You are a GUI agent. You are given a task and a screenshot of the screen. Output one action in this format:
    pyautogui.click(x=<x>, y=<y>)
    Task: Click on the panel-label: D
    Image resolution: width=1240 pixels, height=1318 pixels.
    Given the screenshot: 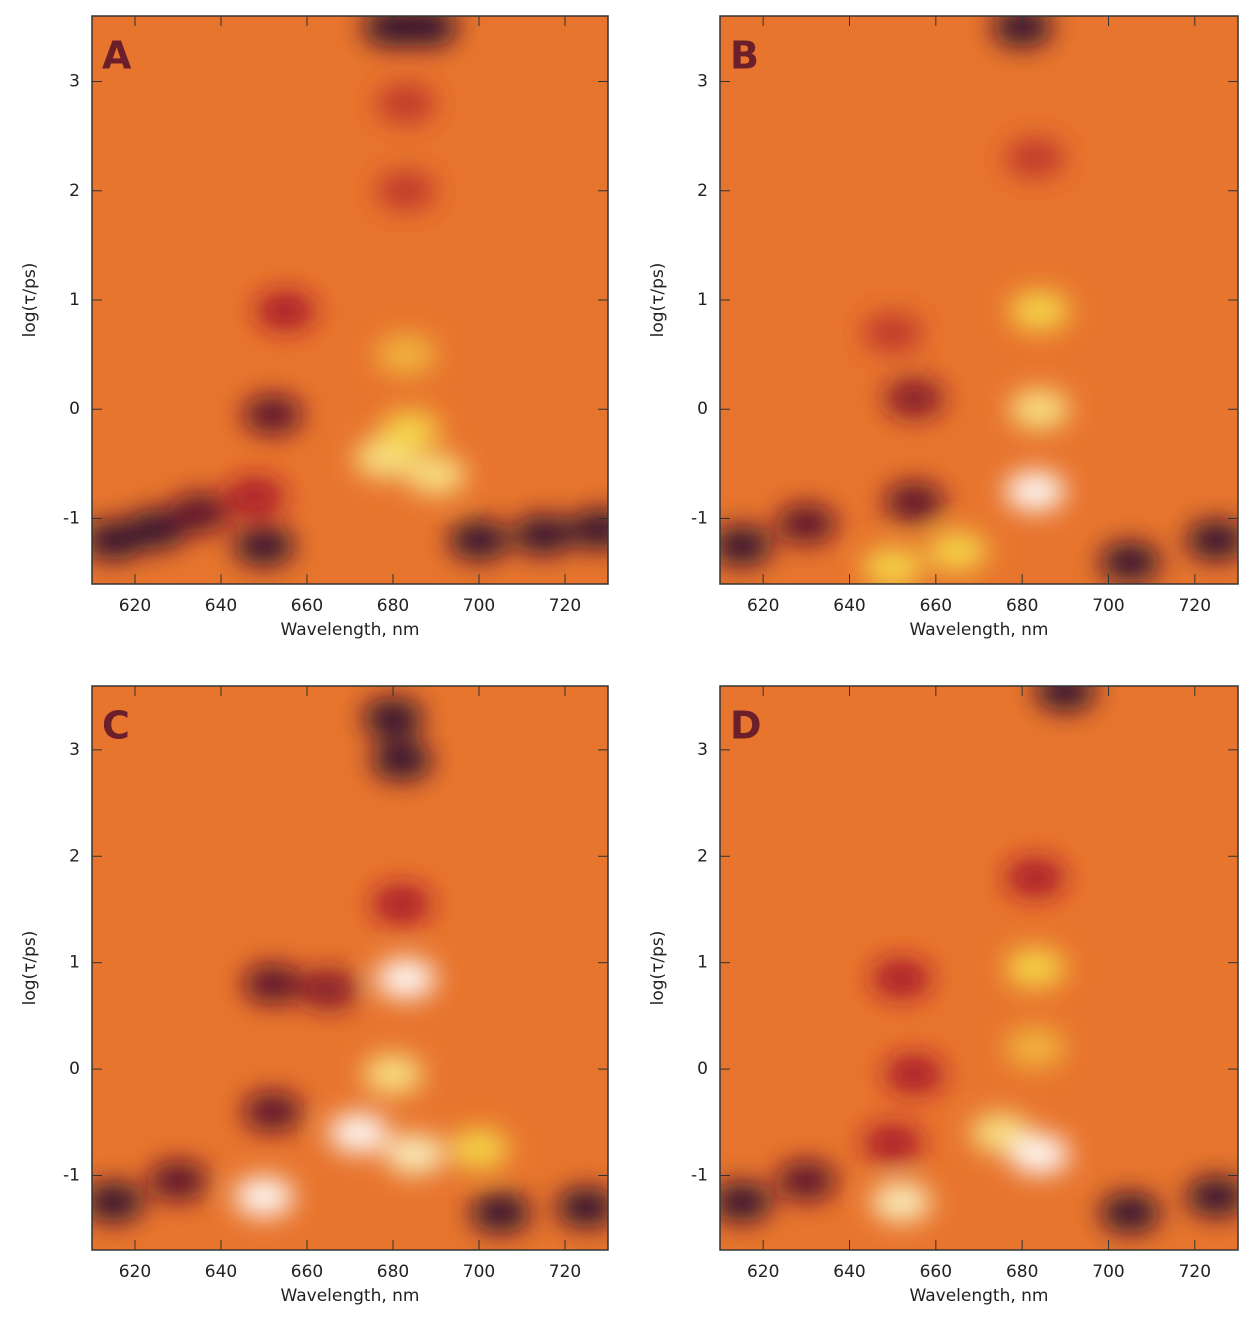 What is the action you would take?
    pyautogui.click(x=746, y=726)
    